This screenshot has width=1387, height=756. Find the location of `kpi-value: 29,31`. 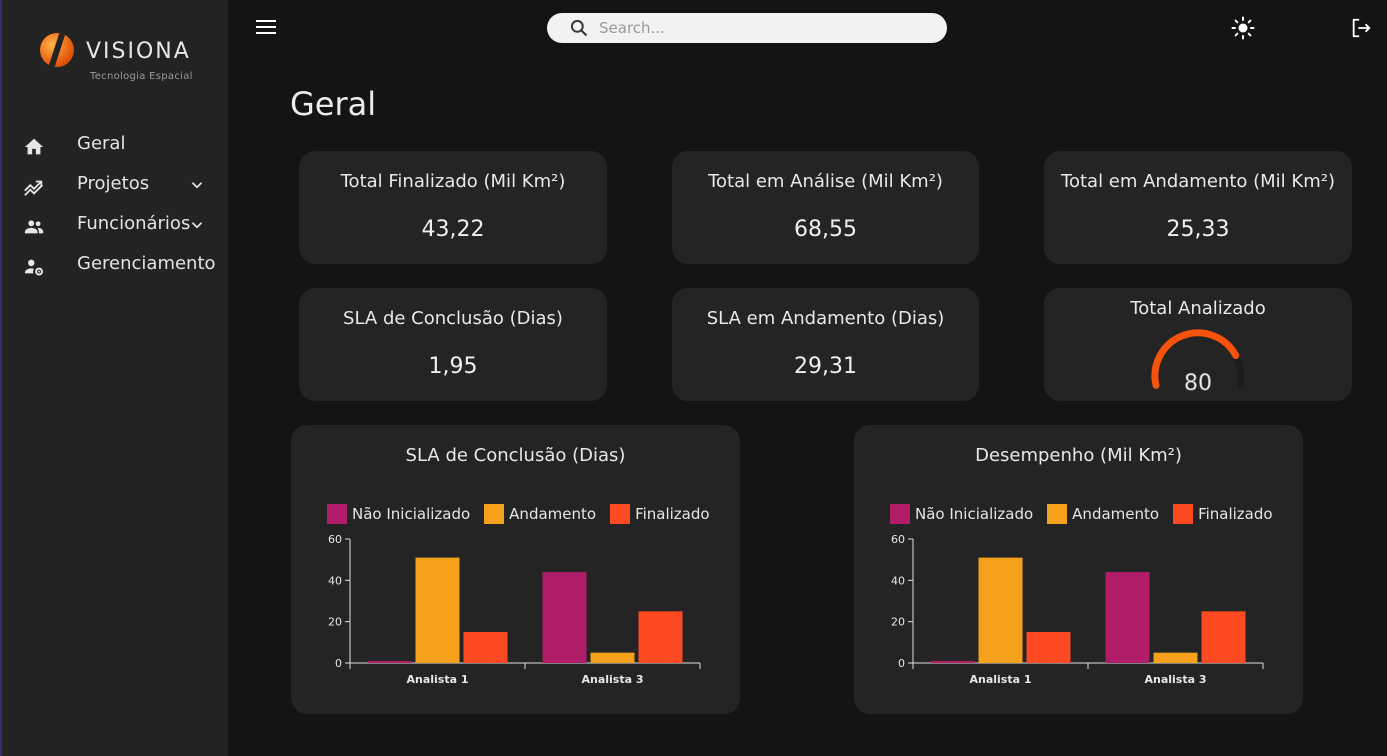

kpi-value: 29,31 is located at coordinates (825, 366).